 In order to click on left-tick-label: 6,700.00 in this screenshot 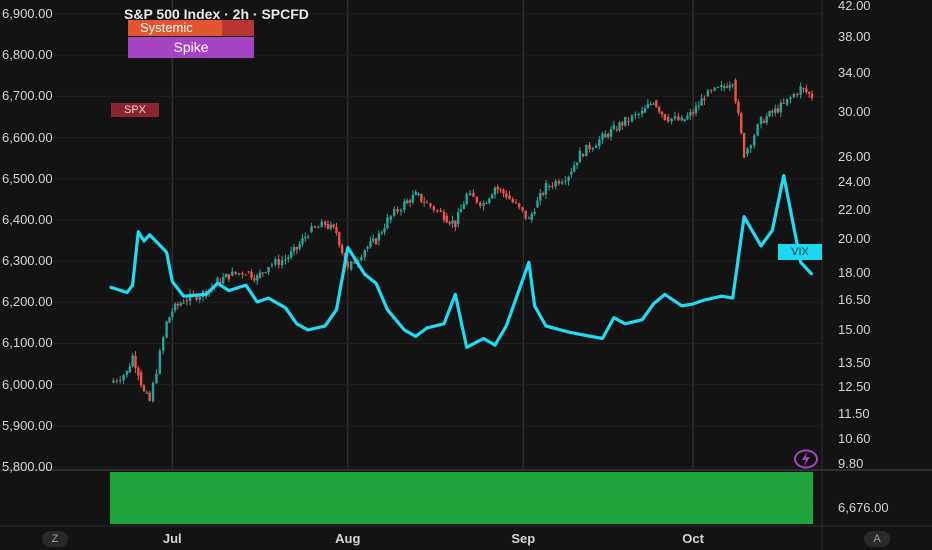, I will do `click(27, 96)`.